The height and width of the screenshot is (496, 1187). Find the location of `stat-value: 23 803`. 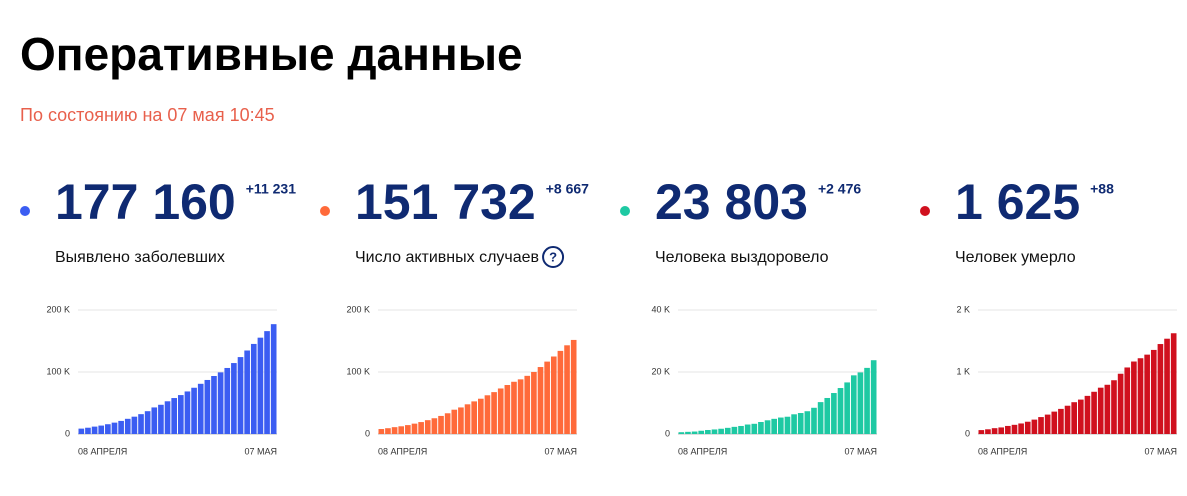

stat-value: 23 803 is located at coordinates (731, 202).